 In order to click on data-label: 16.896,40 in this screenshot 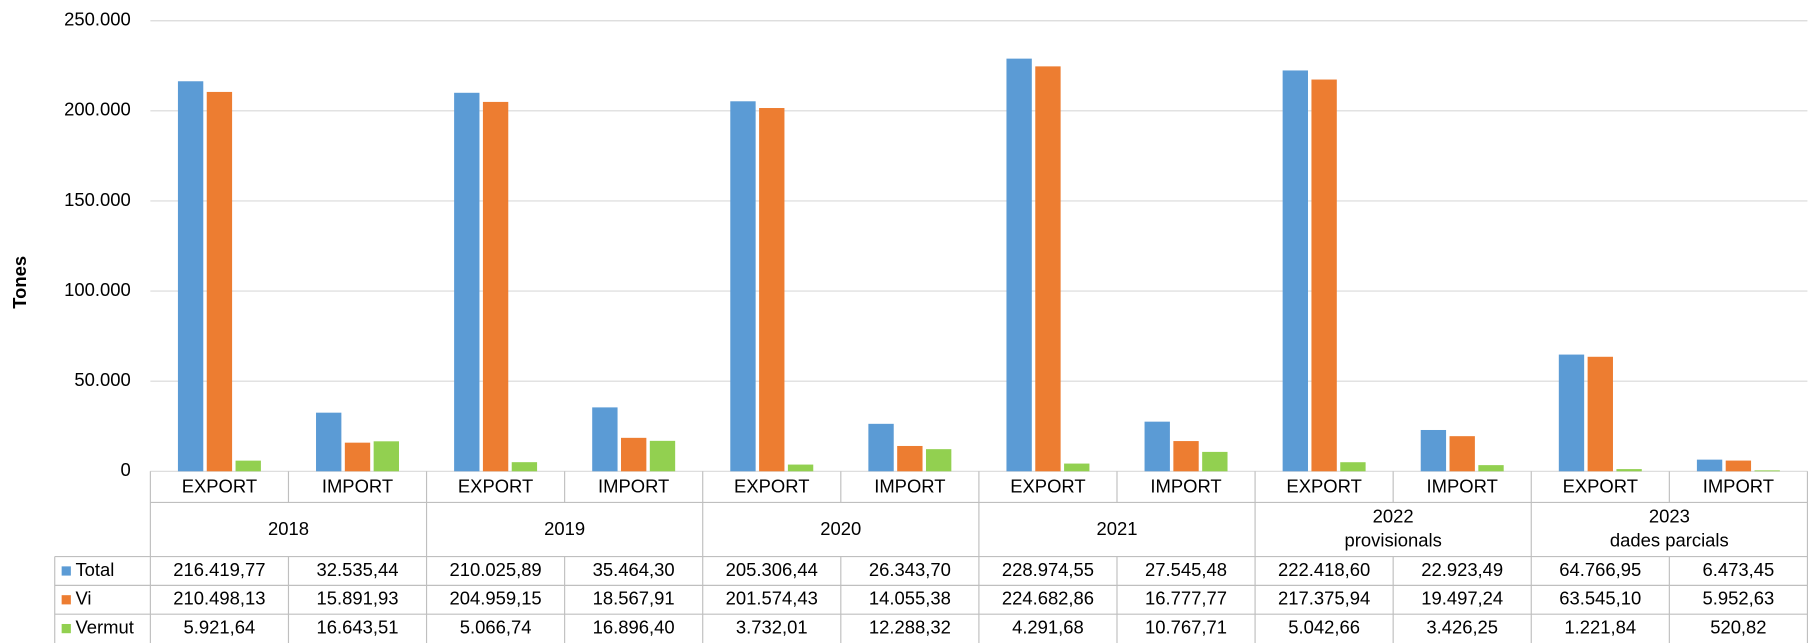, I will do `click(634, 626)`.